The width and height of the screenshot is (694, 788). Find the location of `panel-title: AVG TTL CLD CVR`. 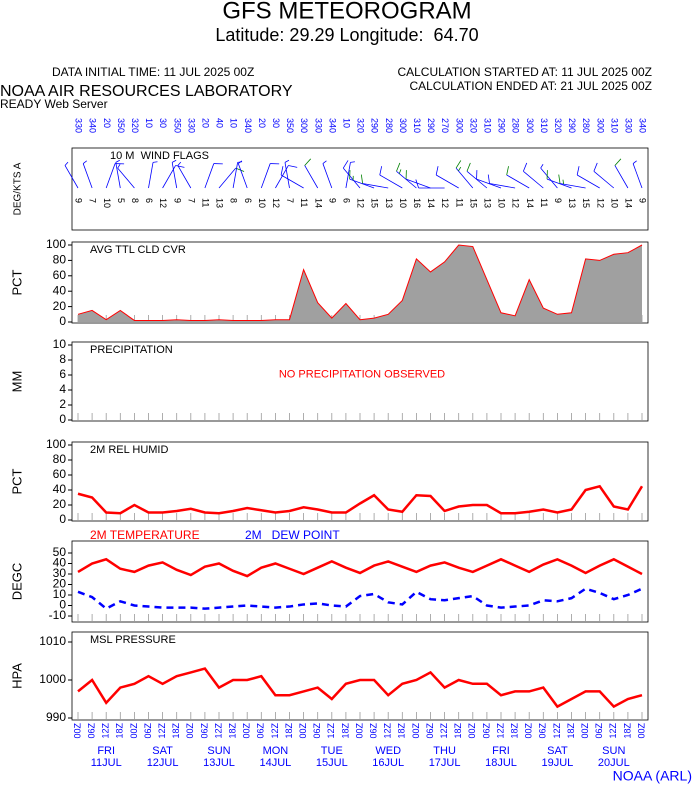

panel-title: AVG TTL CLD CVR is located at coordinates (138, 250).